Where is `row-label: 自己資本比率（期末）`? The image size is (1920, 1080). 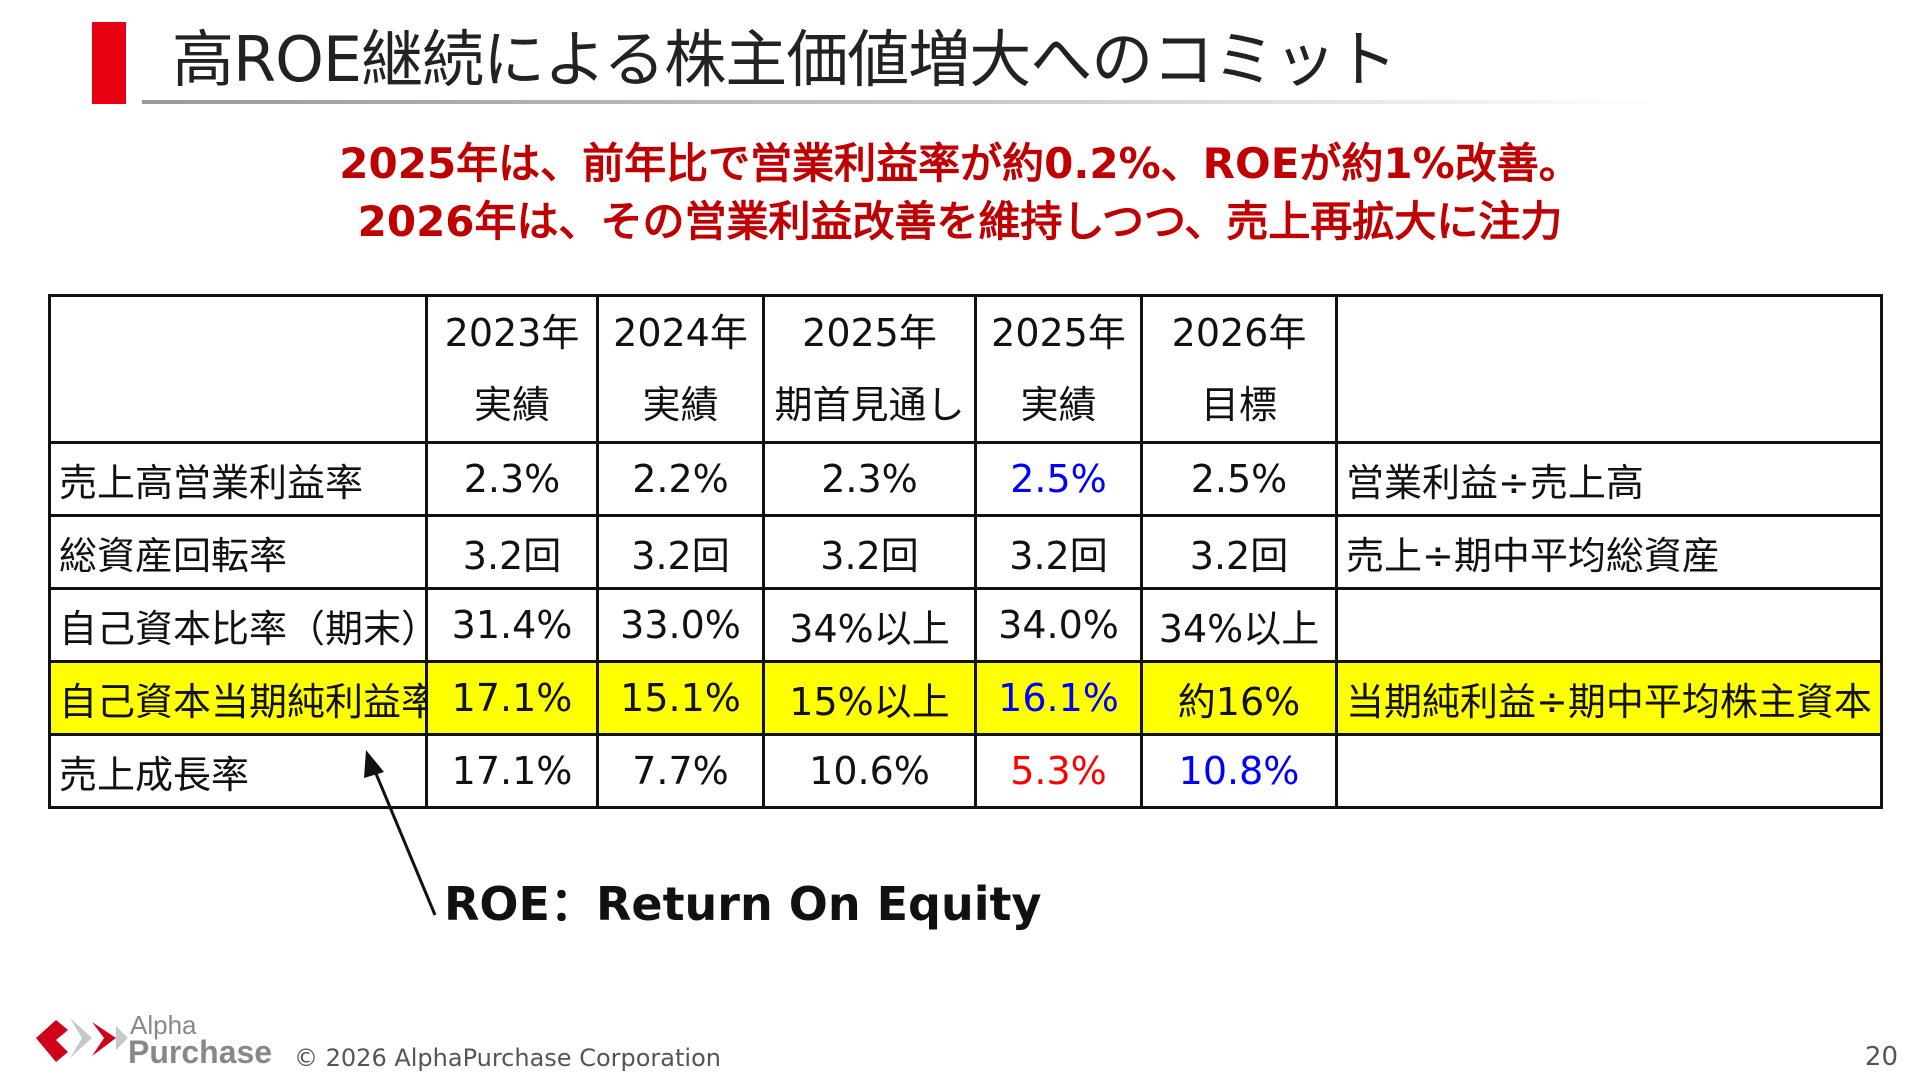 row-label: 自己資本比率（期末） is located at coordinates (238, 625).